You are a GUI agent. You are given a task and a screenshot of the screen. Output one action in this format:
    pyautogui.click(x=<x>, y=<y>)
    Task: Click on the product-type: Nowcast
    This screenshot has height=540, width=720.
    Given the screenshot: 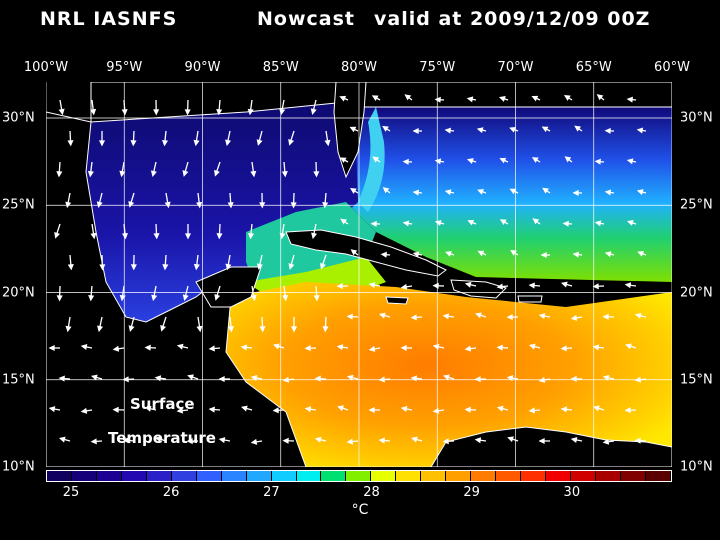 What is the action you would take?
    pyautogui.click(x=306, y=19)
    